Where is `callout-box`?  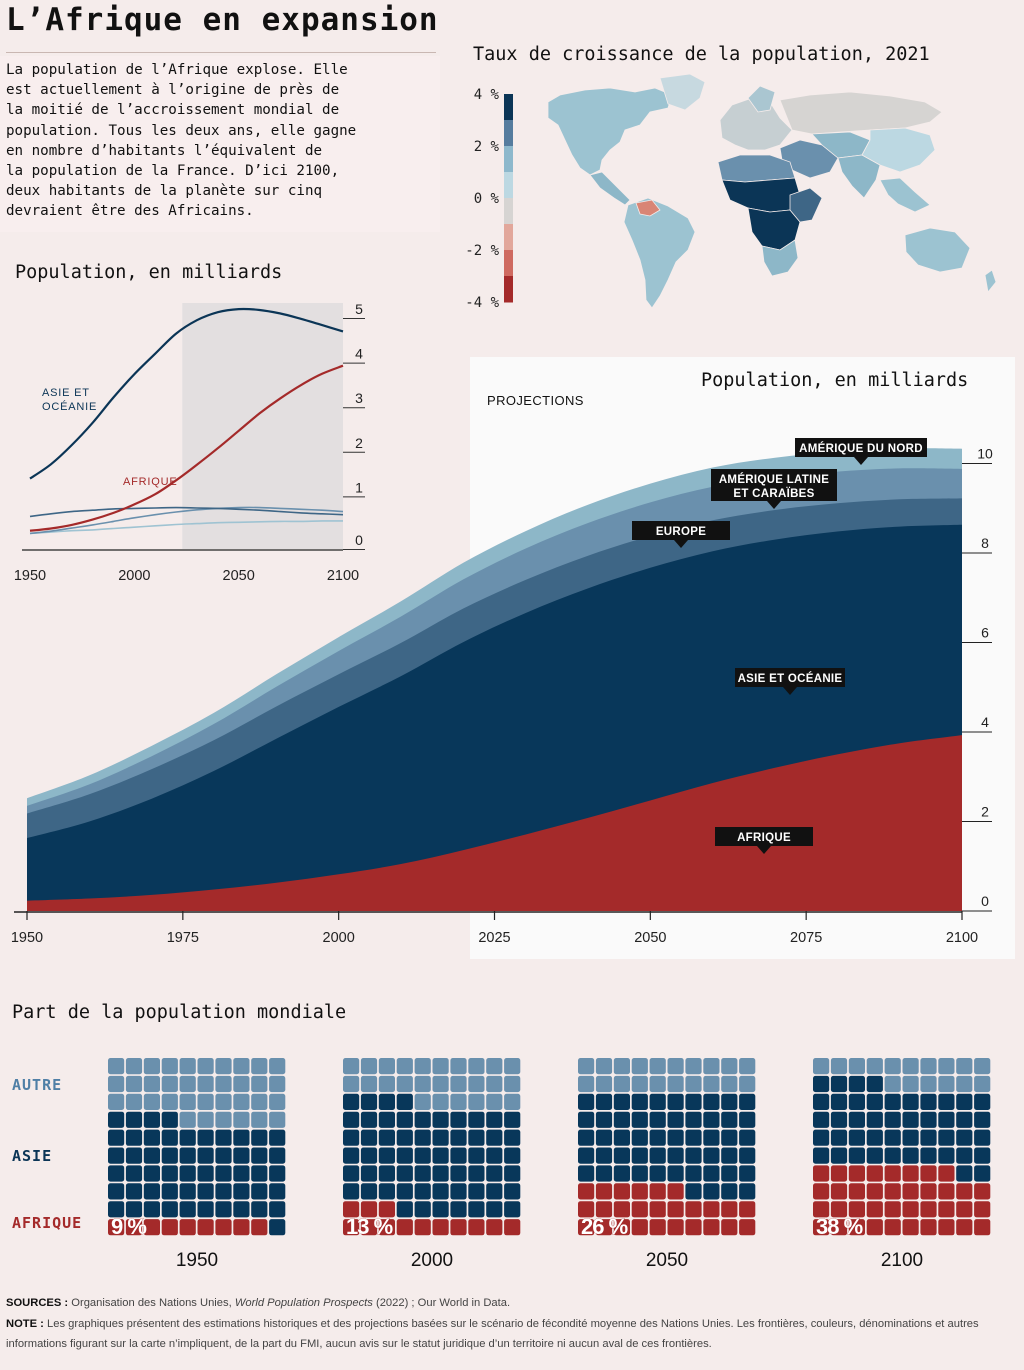
callout-box is located at coordinates (774, 485).